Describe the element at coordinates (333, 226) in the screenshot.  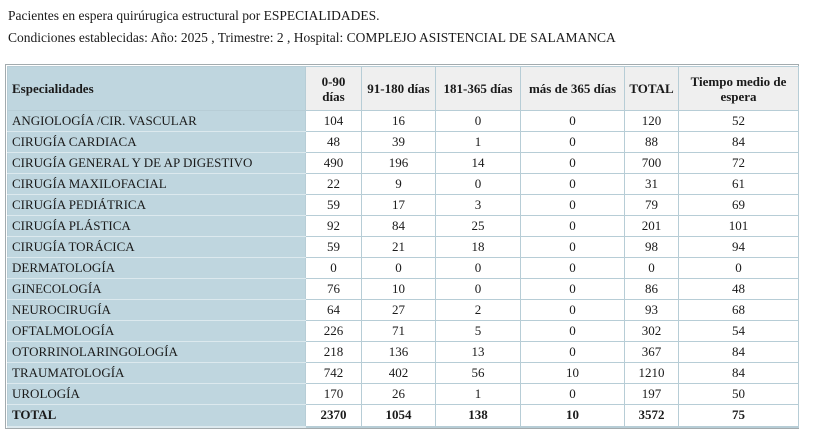
I see `value-cell: 92` at that location.